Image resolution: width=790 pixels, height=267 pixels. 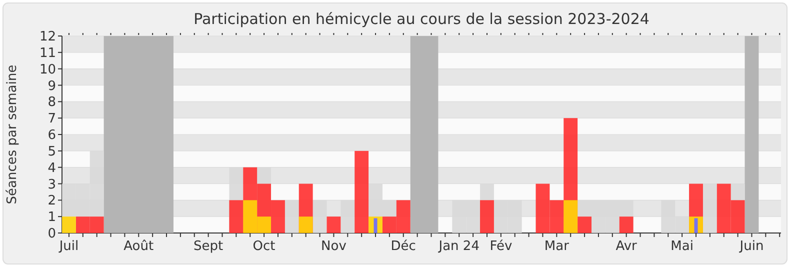 I want to click on y-axis-title: Séances par semaine, so click(x=12, y=134).